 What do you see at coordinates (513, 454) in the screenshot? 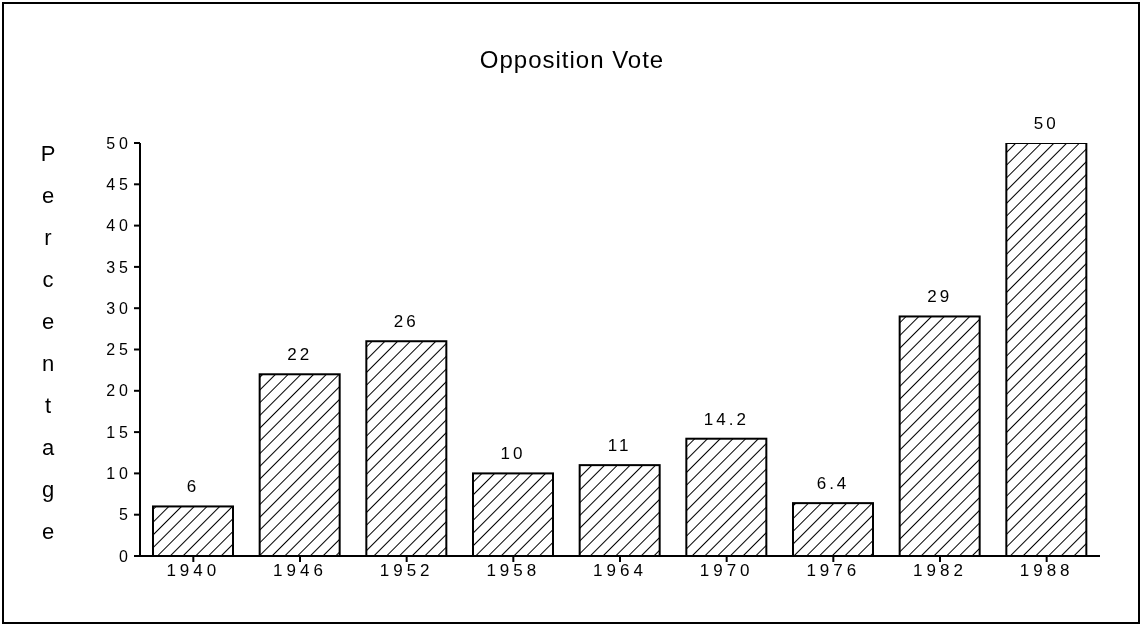
I see `data-label: 10` at bounding box center [513, 454].